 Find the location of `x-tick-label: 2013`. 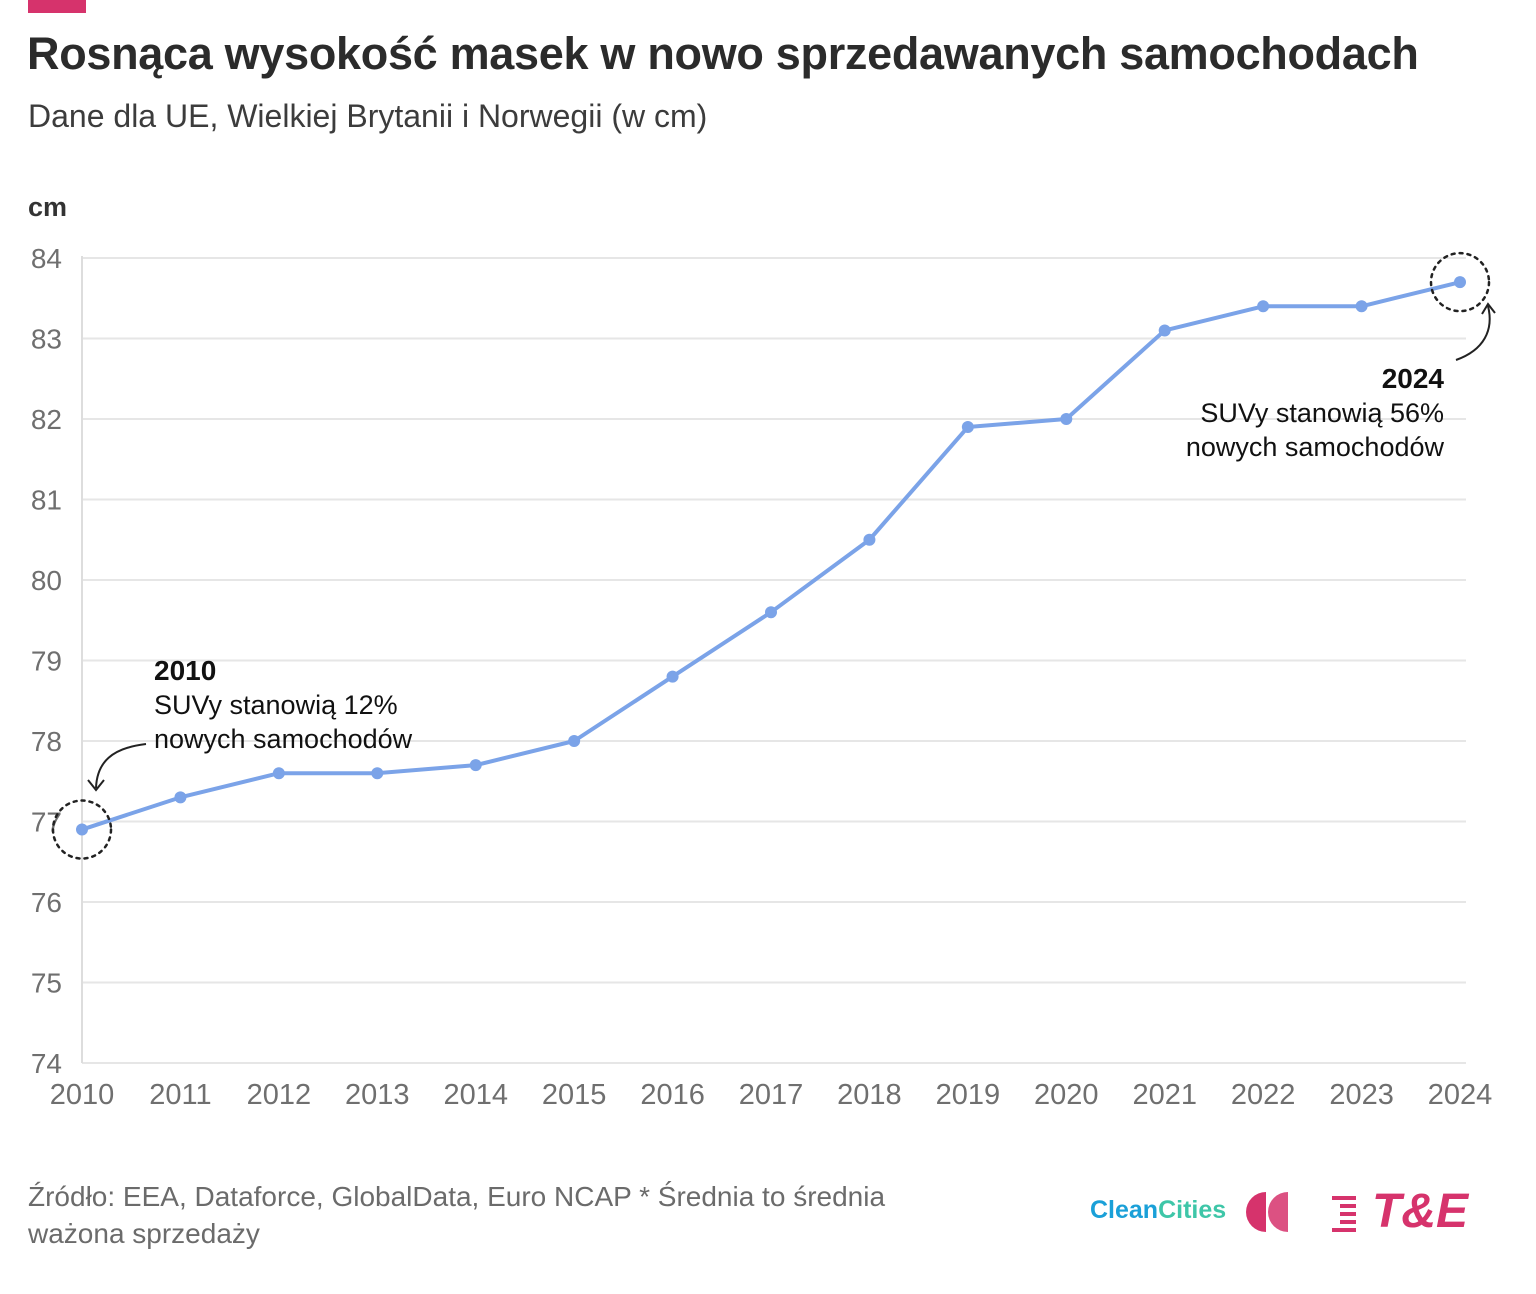

x-tick-label: 2013 is located at coordinates (377, 1095).